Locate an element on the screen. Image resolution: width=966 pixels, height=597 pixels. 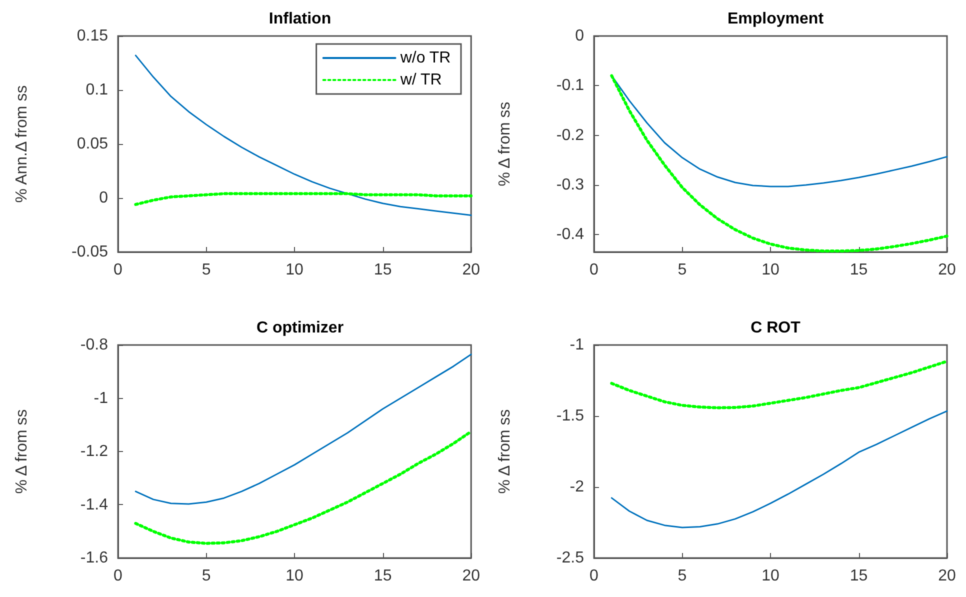
y-tick-label: -2 is located at coordinates (577, 487).